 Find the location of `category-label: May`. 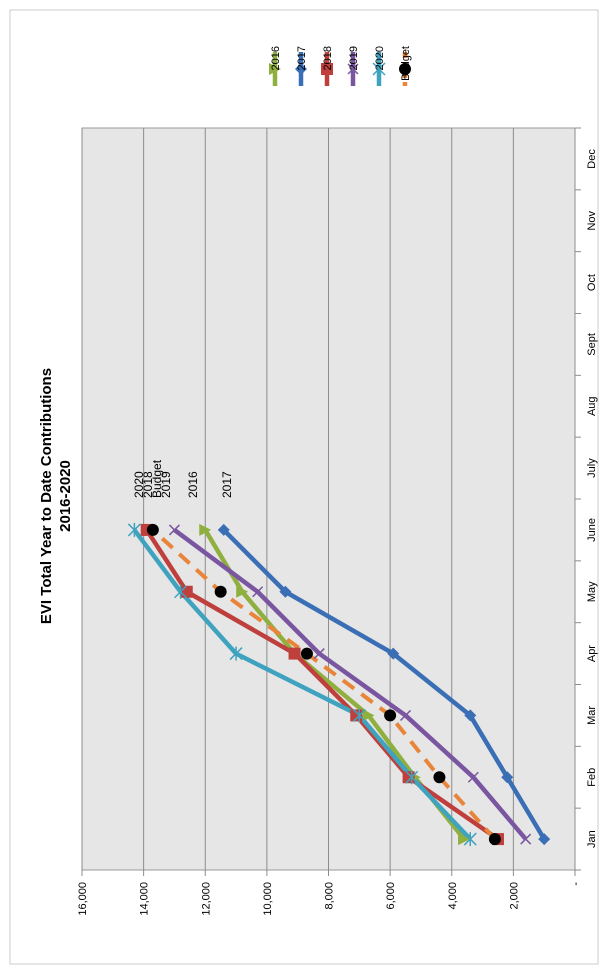

category-label: May is located at coordinates (592, 591).